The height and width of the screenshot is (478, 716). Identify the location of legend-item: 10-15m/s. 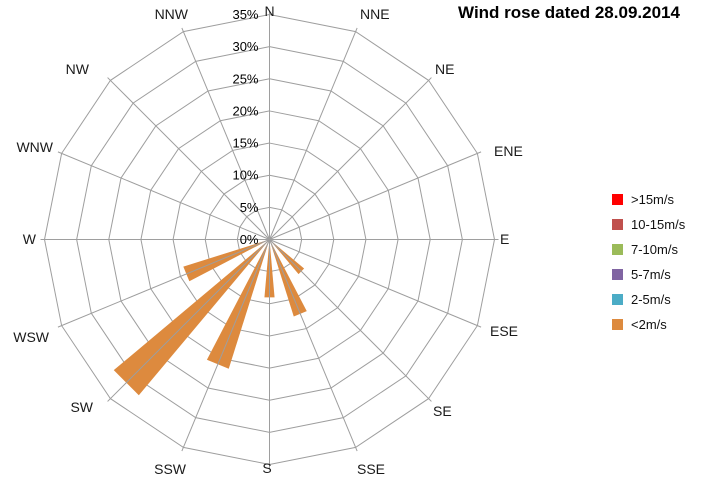
(648, 224).